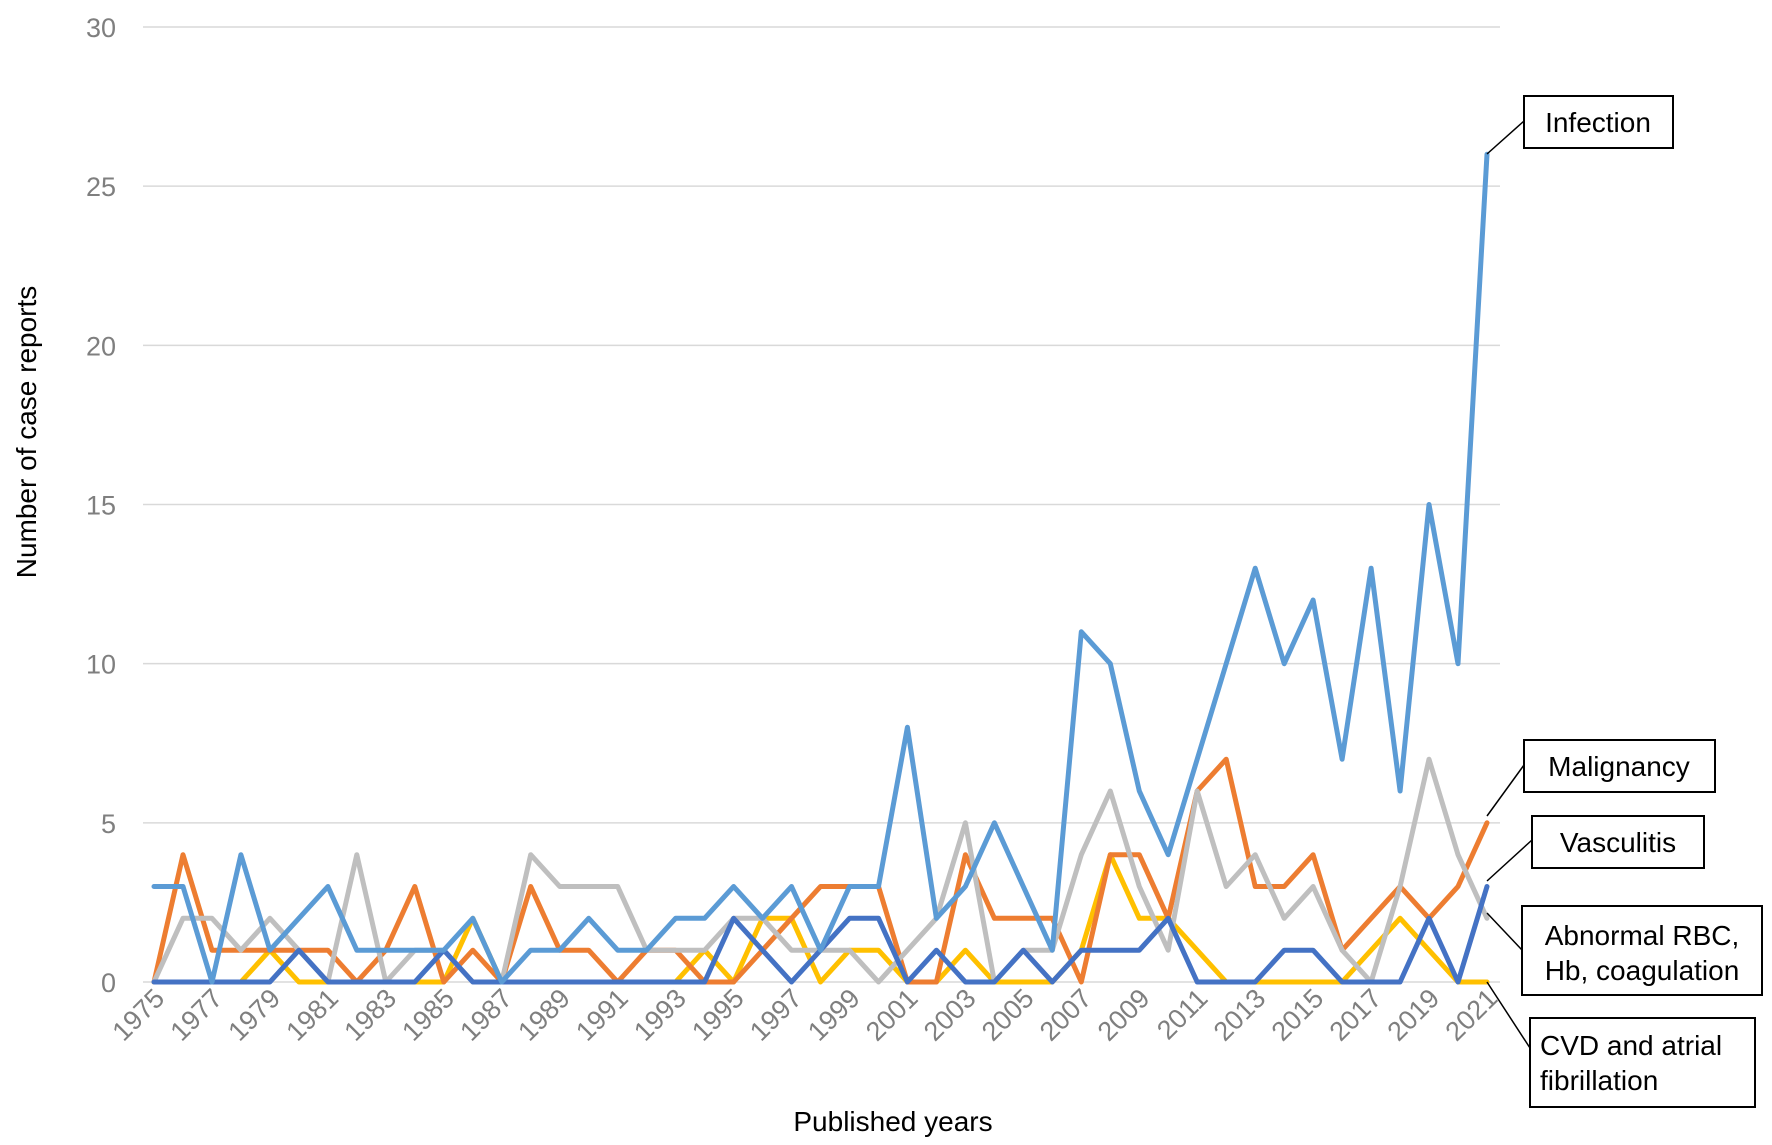 Image resolution: width=1772 pixels, height=1145 pixels. Describe the element at coordinates (892, 1015) in the screenshot. I see `x-tick-label: 2001` at that location.